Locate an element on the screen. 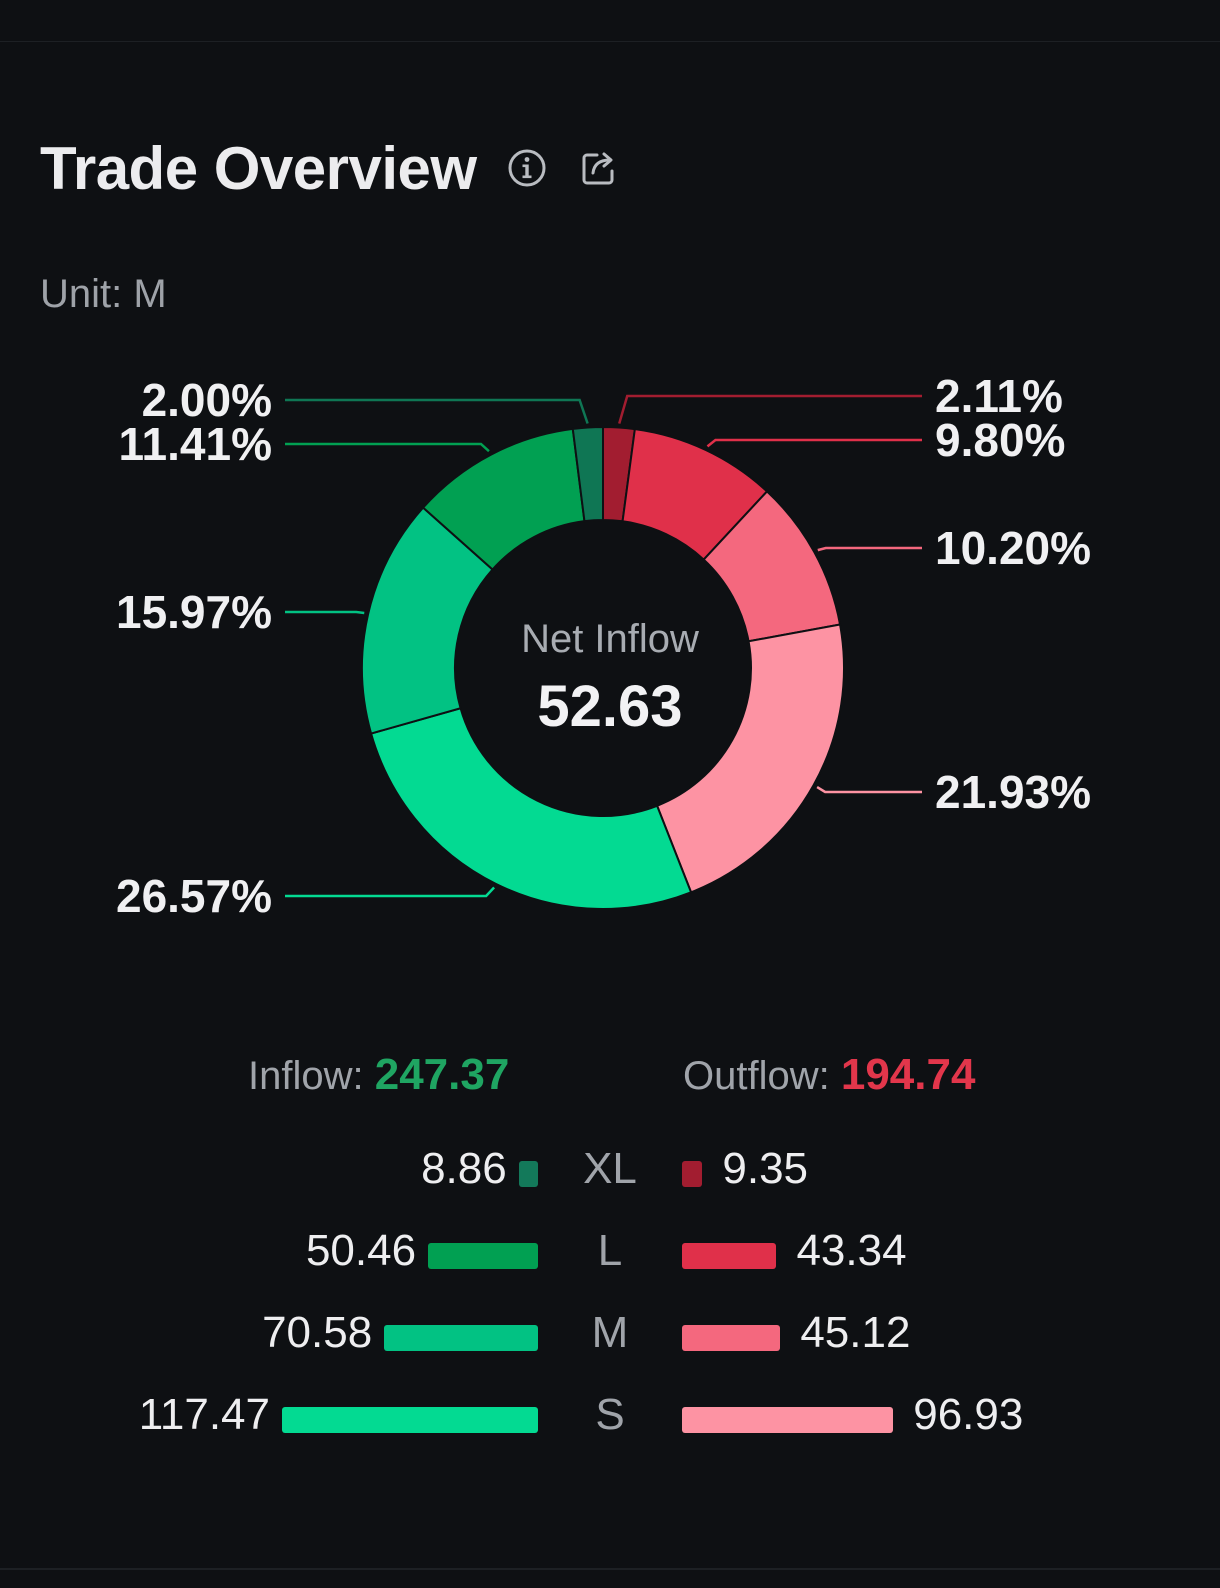 The height and width of the screenshot is (1588, 1220). unit-label: Unit: M is located at coordinates (103, 294).